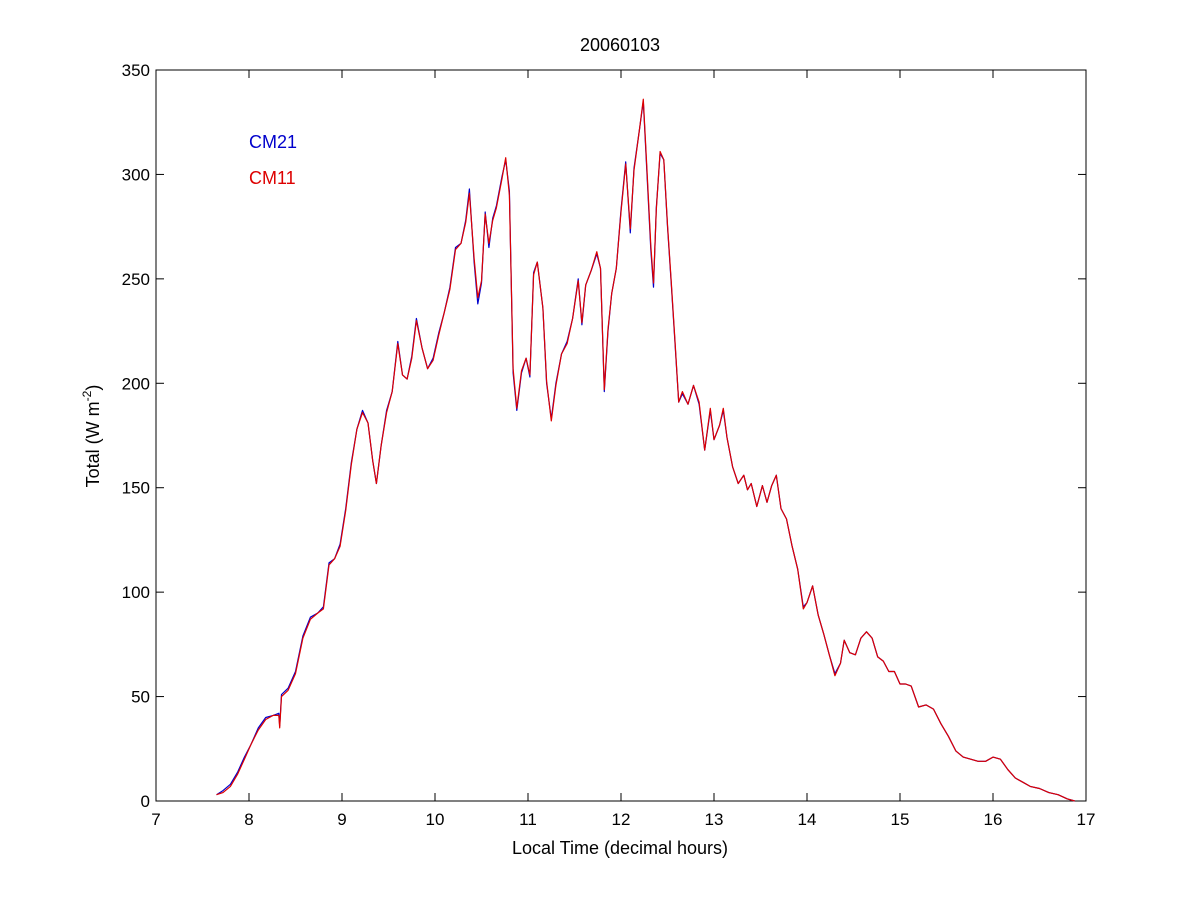  I want to click on y-axis-label-main: Total (W m, so click(93, 444).